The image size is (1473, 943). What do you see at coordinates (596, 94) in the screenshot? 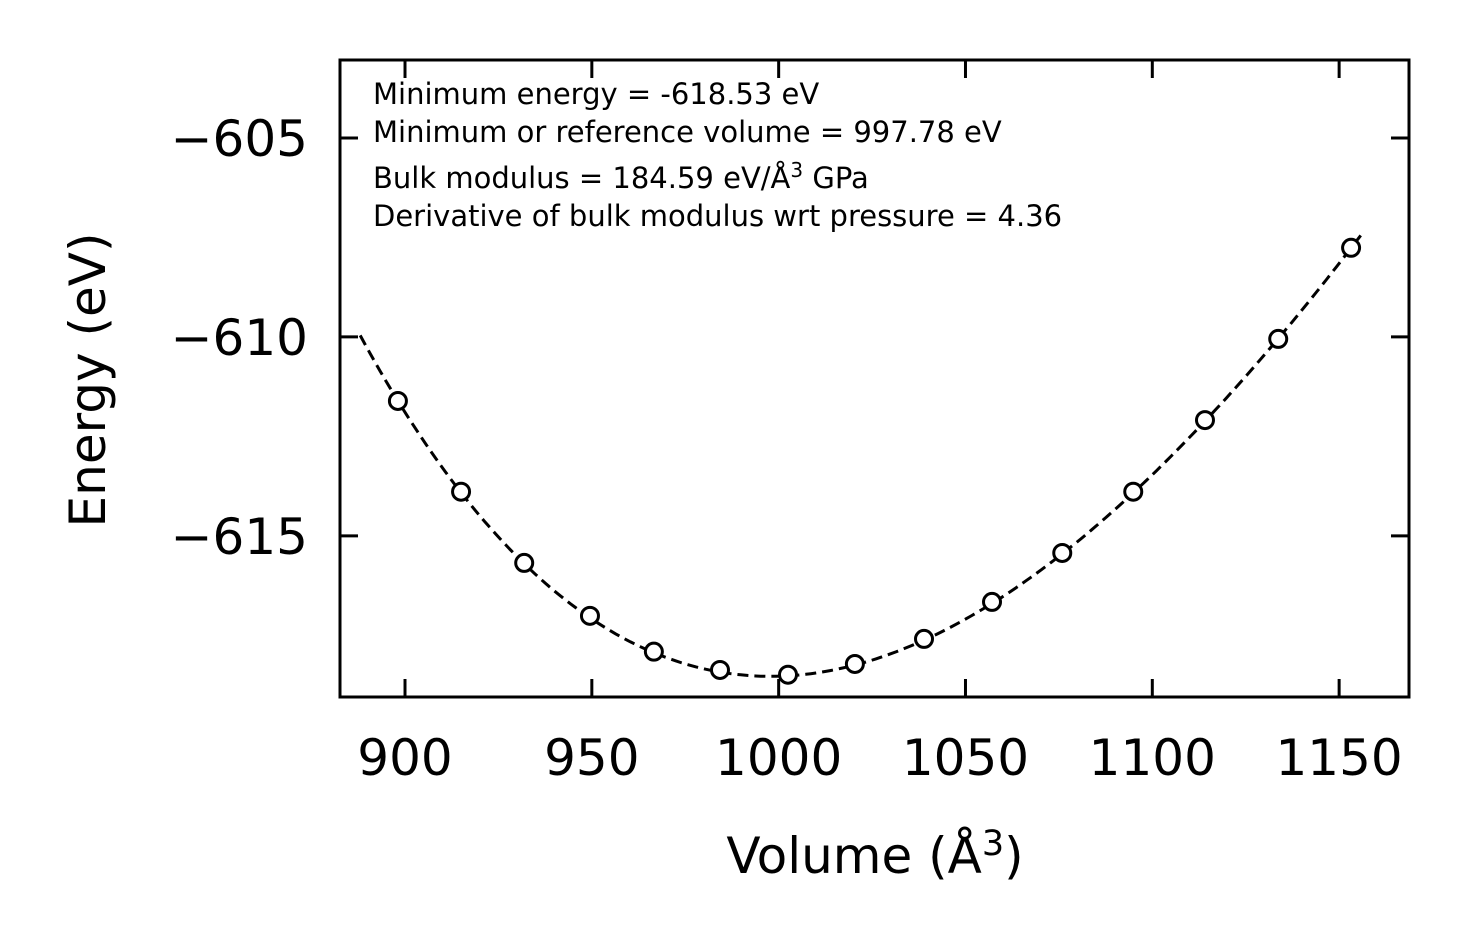
I see `annotation-min-energy: Minimum energy = -618.53 eV` at bounding box center [596, 94].